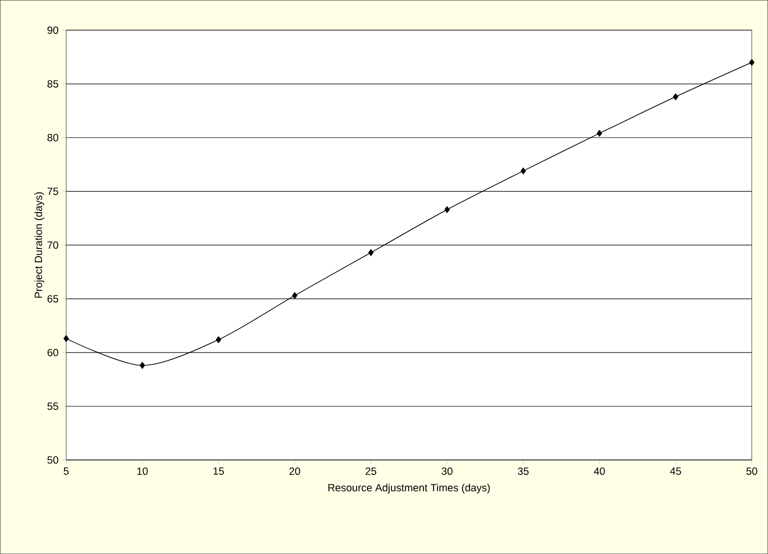  I want to click on x-tick-label: 15, so click(219, 471).